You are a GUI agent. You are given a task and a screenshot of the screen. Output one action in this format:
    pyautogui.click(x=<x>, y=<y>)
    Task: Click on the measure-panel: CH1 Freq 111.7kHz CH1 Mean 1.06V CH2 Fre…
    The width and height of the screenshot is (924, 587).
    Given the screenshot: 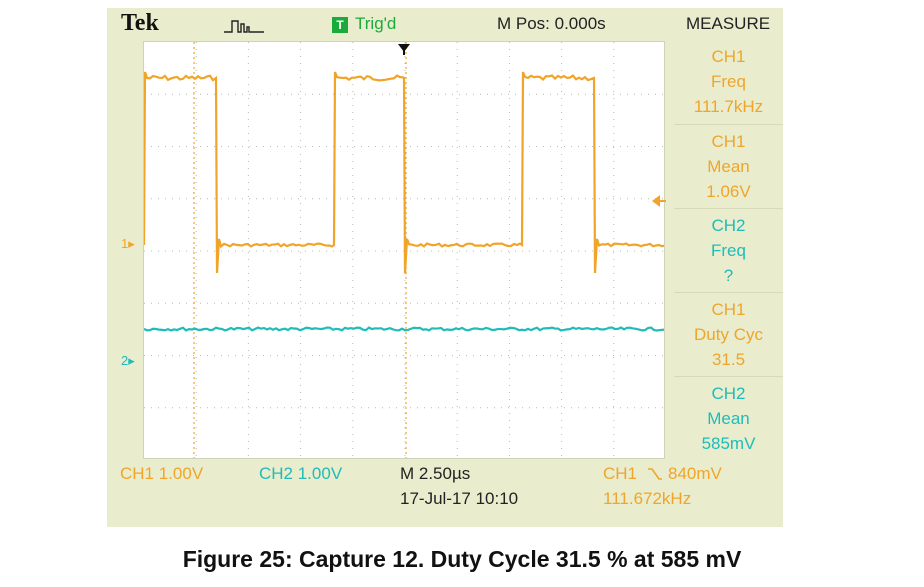 What is the action you would take?
    pyautogui.click(x=728, y=250)
    